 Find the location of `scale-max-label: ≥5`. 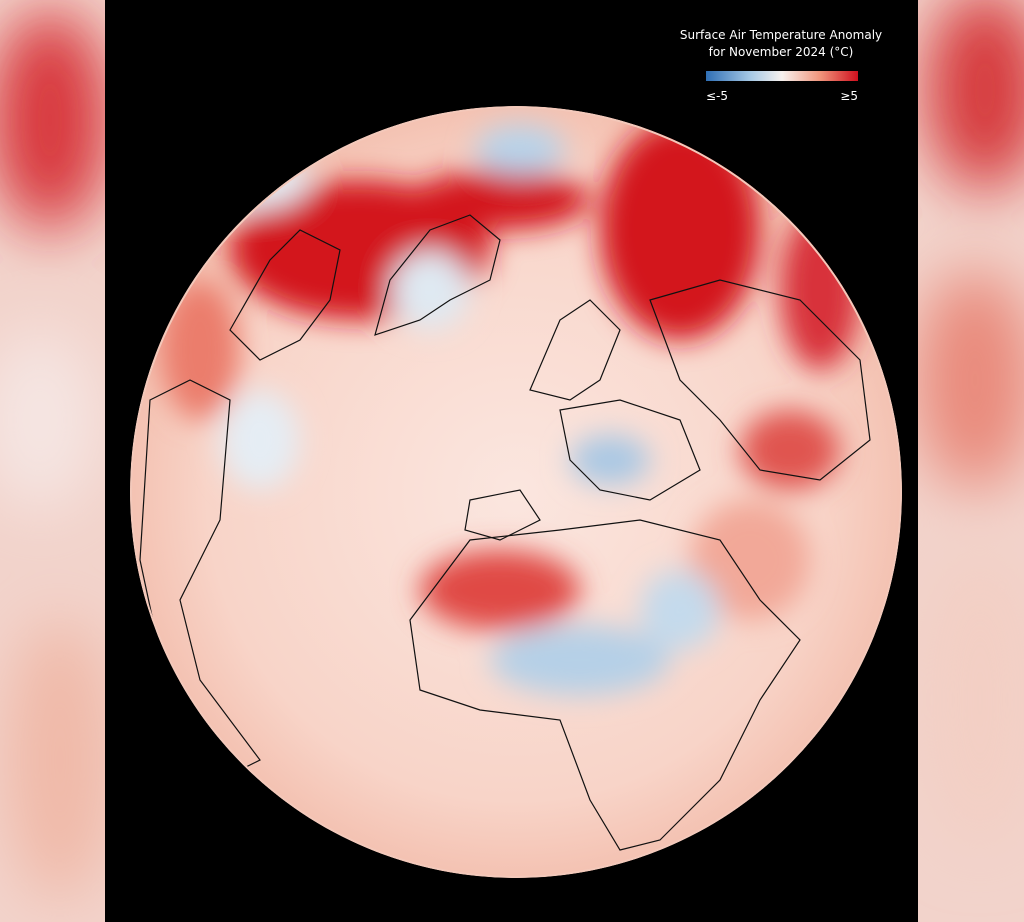

scale-max-label: ≥5 is located at coordinates (849, 96).